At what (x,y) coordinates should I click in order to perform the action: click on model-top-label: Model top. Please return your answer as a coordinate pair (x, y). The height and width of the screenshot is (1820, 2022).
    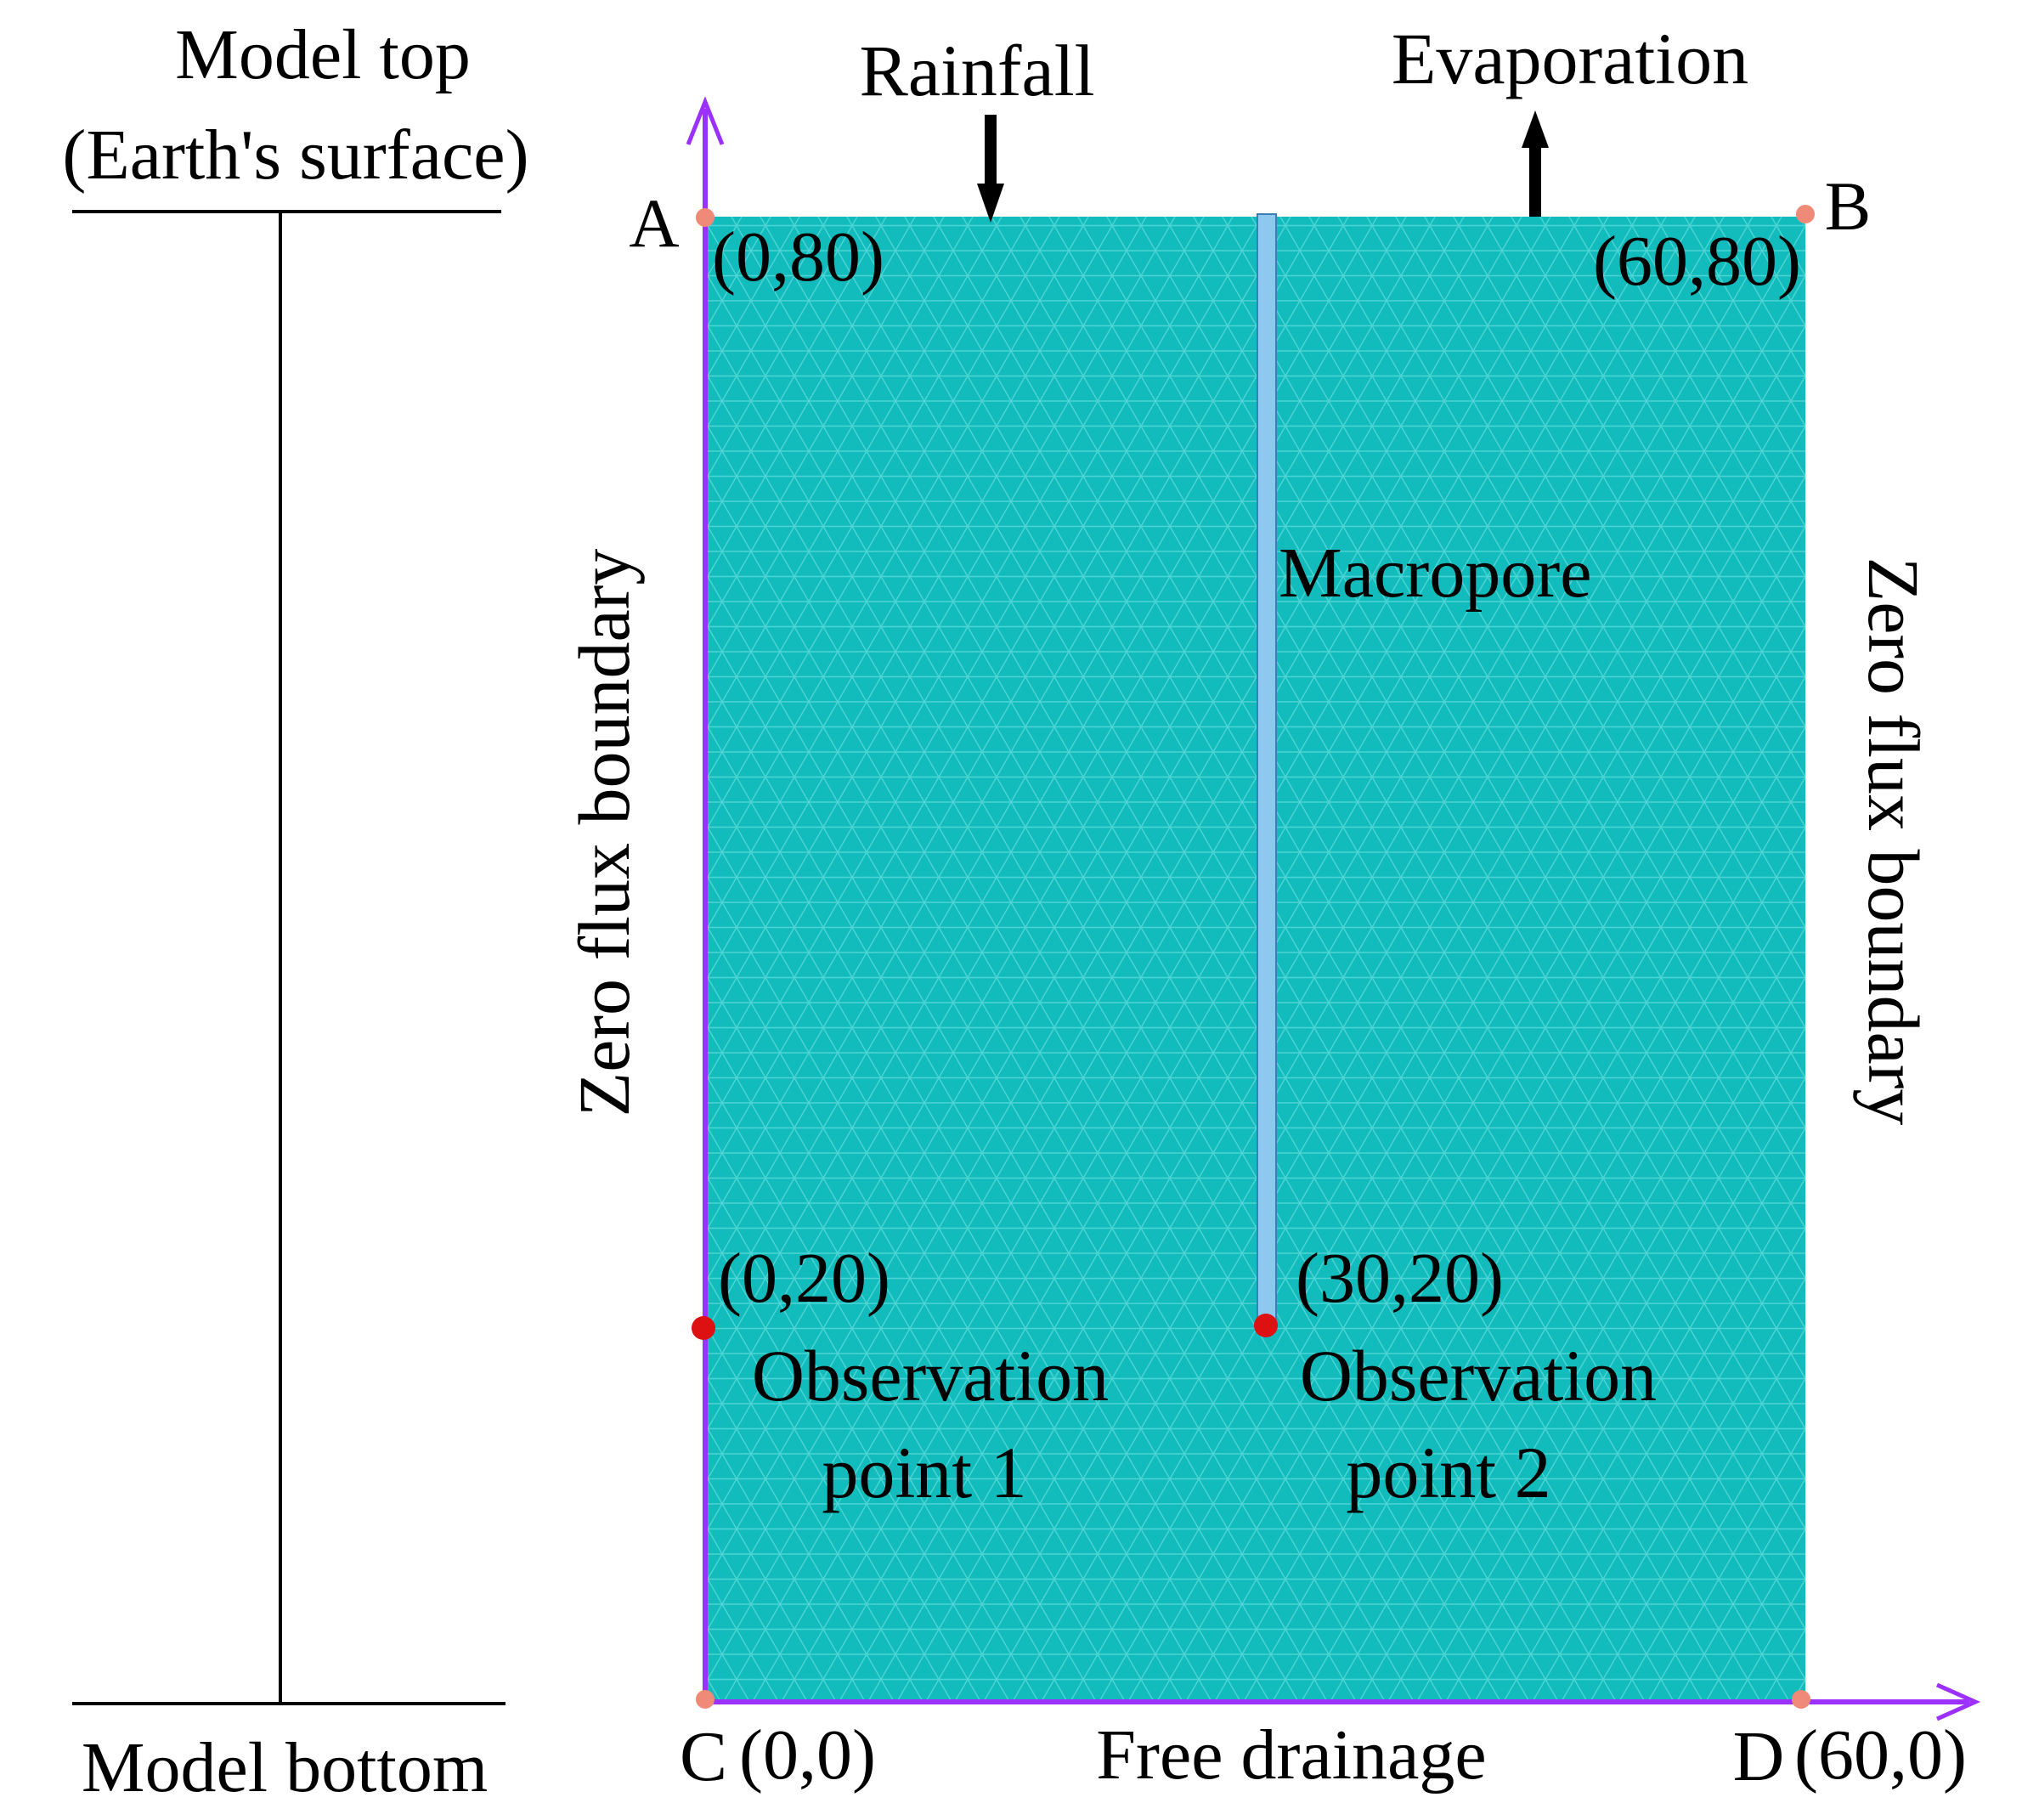
    Looking at the image, I should click on (323, 54).